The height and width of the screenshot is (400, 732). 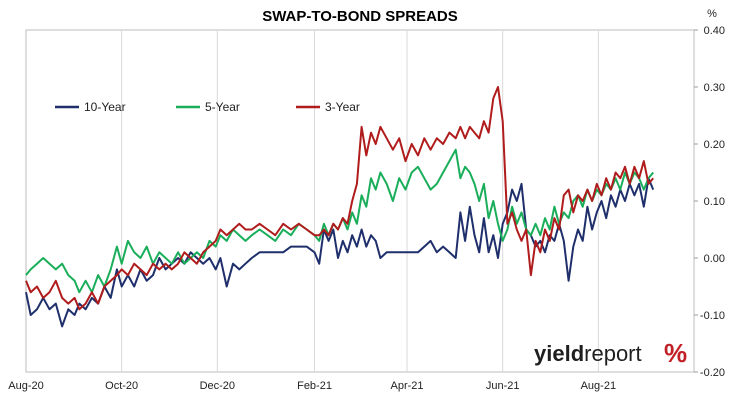 I want to click on y-tick-label: 0.40, so click(x=714, y=31).